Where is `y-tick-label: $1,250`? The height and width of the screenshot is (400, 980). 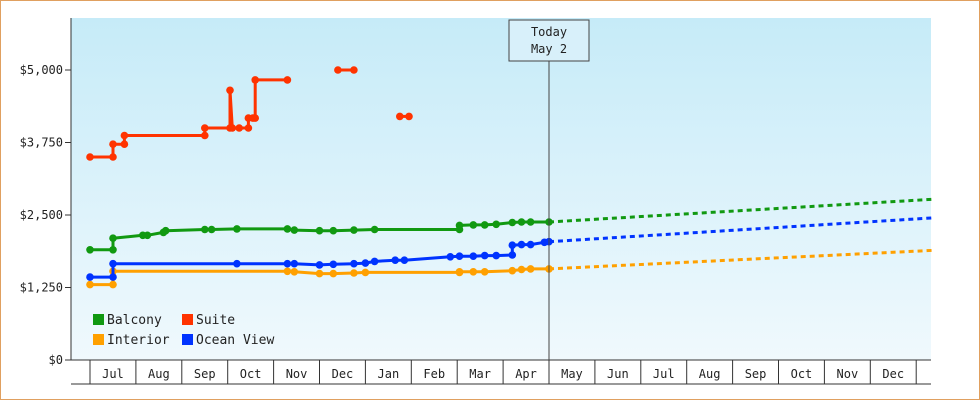
y-tick-label: $1,250 is located at coordinates (41, 288).